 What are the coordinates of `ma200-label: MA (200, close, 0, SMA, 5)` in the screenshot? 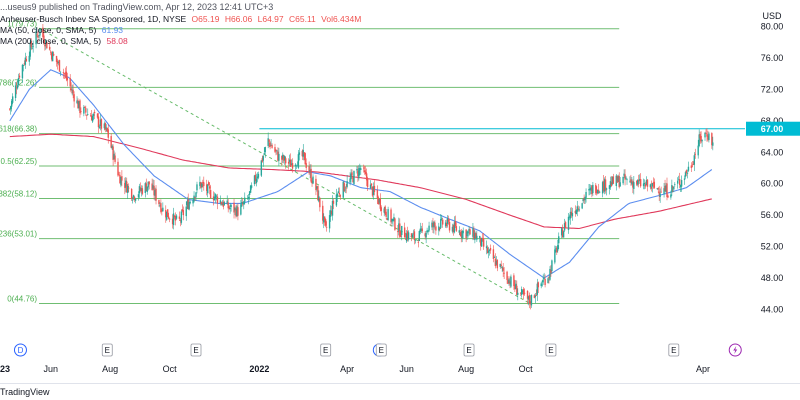 It's located at (51, 41).